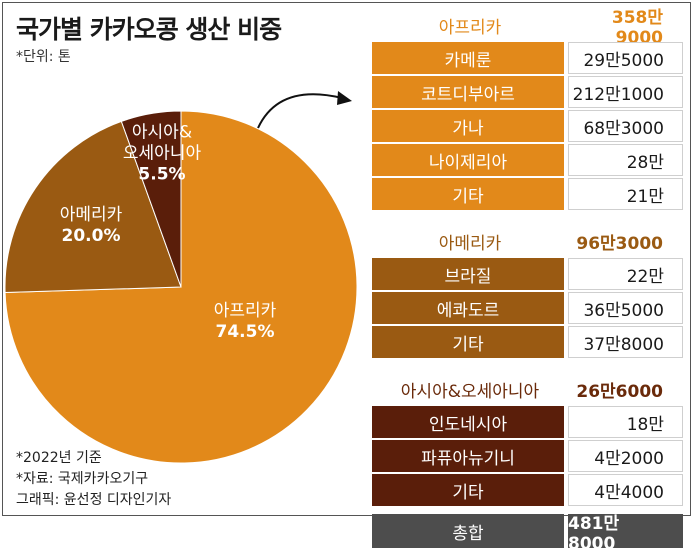  What do you see at coordinates (637, 27) in the screenshot?
I see `group-total: 358만9000` at bounding box center [637, 27].